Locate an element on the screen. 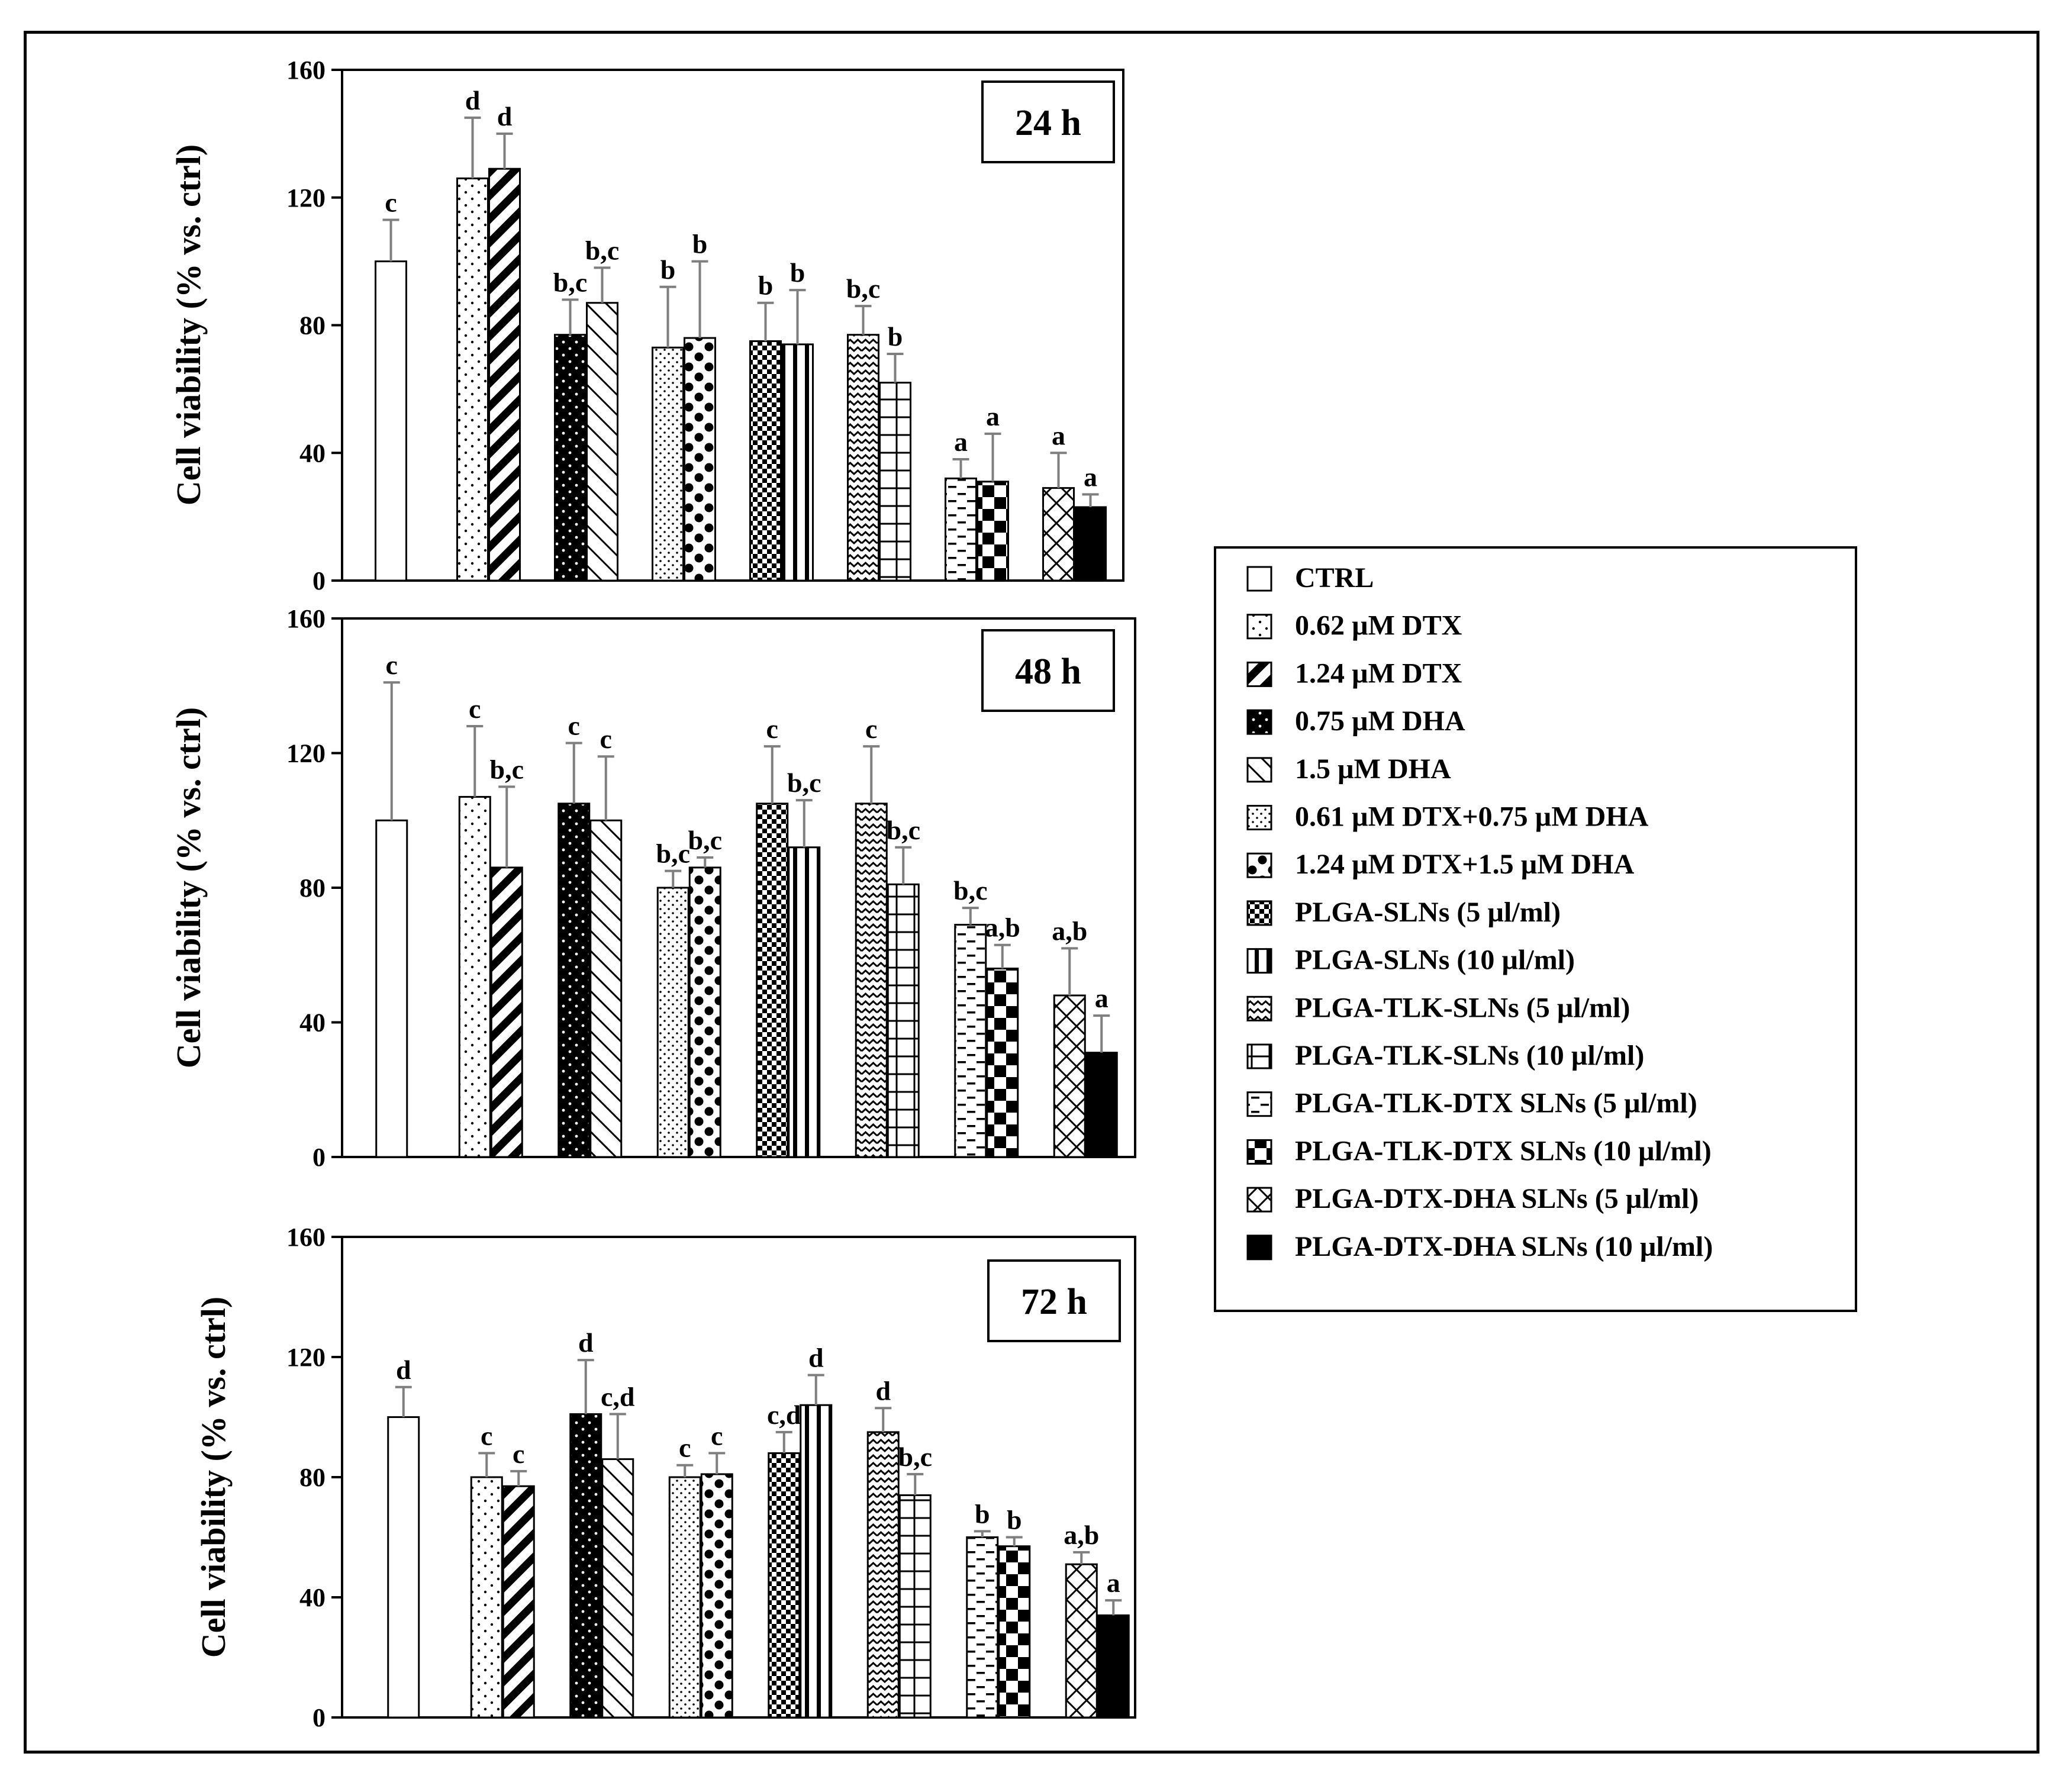 The image size is (2072, 1779). legend-label: CTRL is located at coordinates (1335, 578).